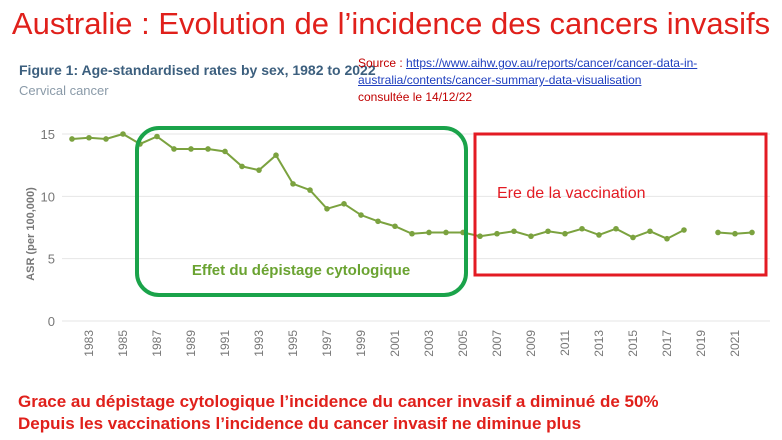 The height and width of the screenshot is (440, 782). I want to click on screening-annotation-label: Effet du dépistage cytologique, so click(301, 270).